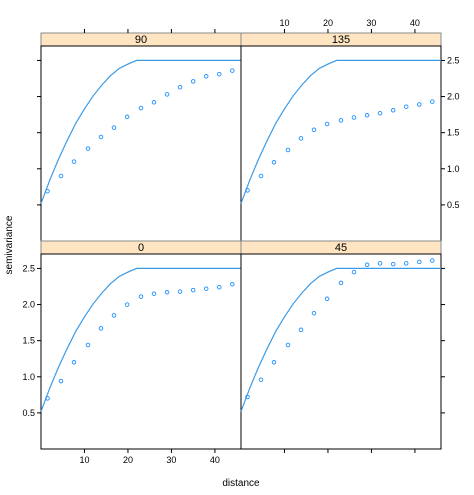 The height and width of the screenshot is (495, 474). What do you see at coordinates (241, 483) in the screenshot?
I see `x-axis-label: distance` at bounding box center [241, 483].